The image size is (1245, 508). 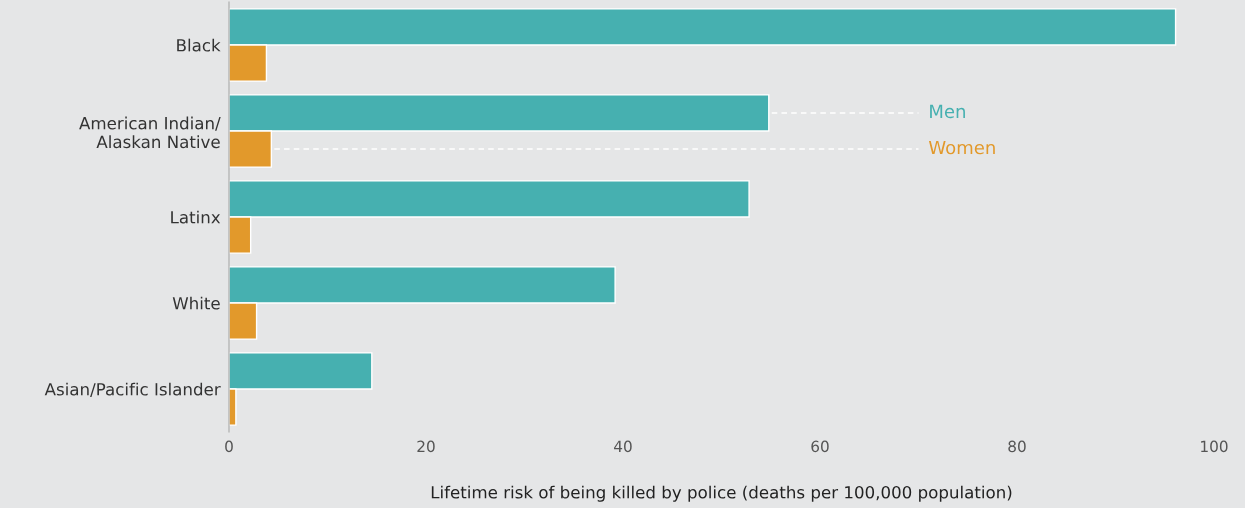 I want to click on x-tick-label: 40, so click(x=623, y=446).